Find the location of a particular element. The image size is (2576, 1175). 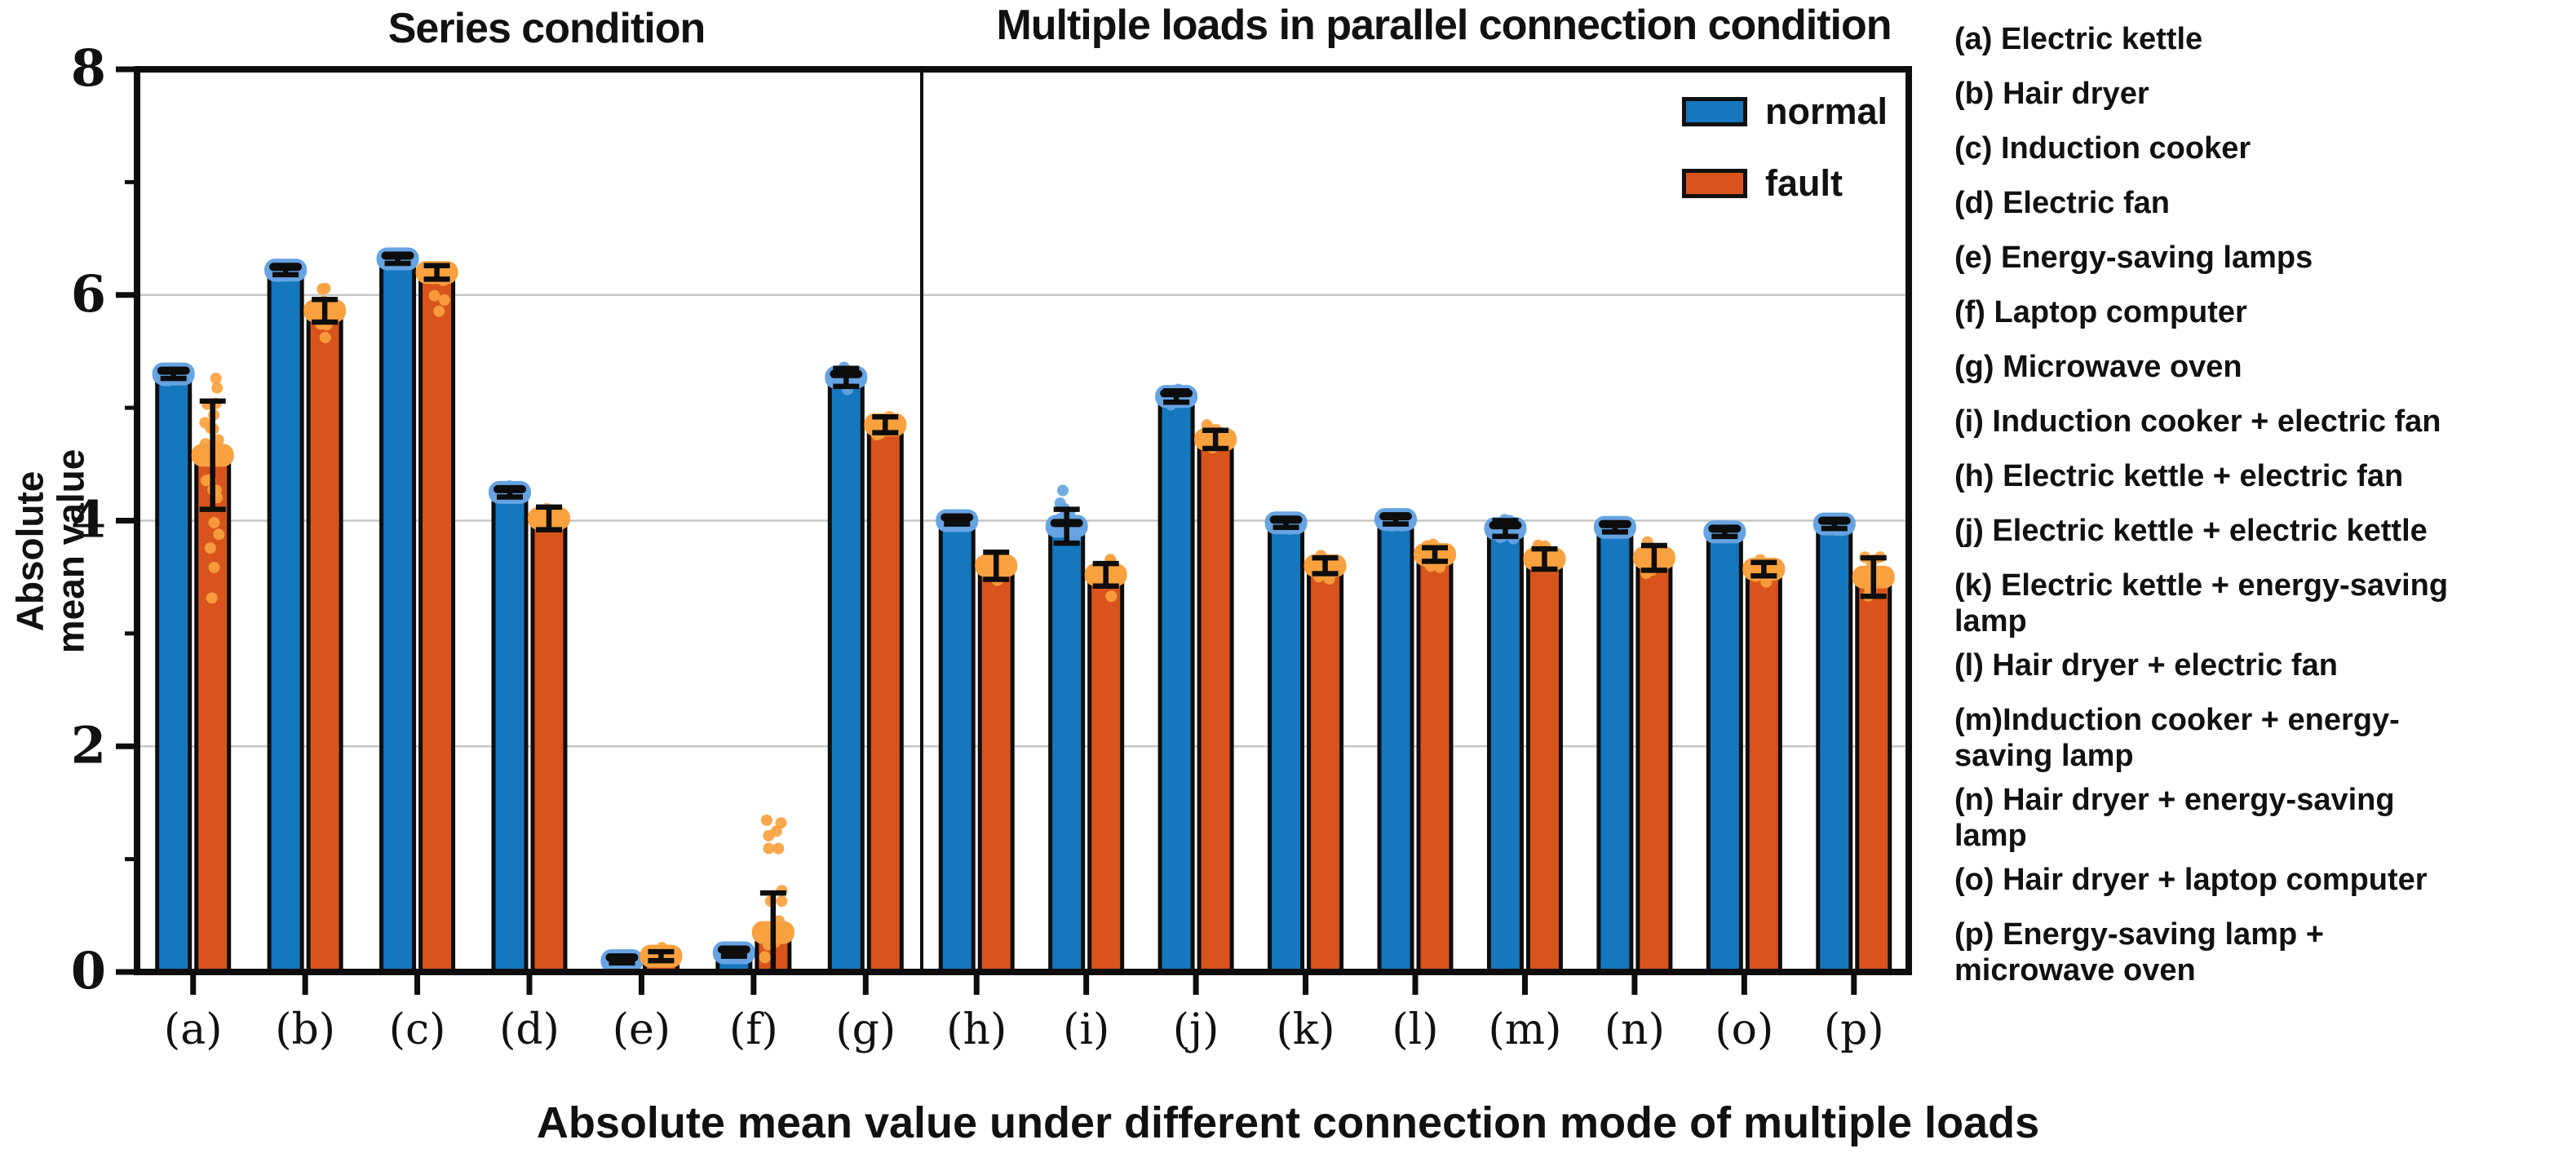

left-panel-title: Series condition is located at coordinates (546, 28).